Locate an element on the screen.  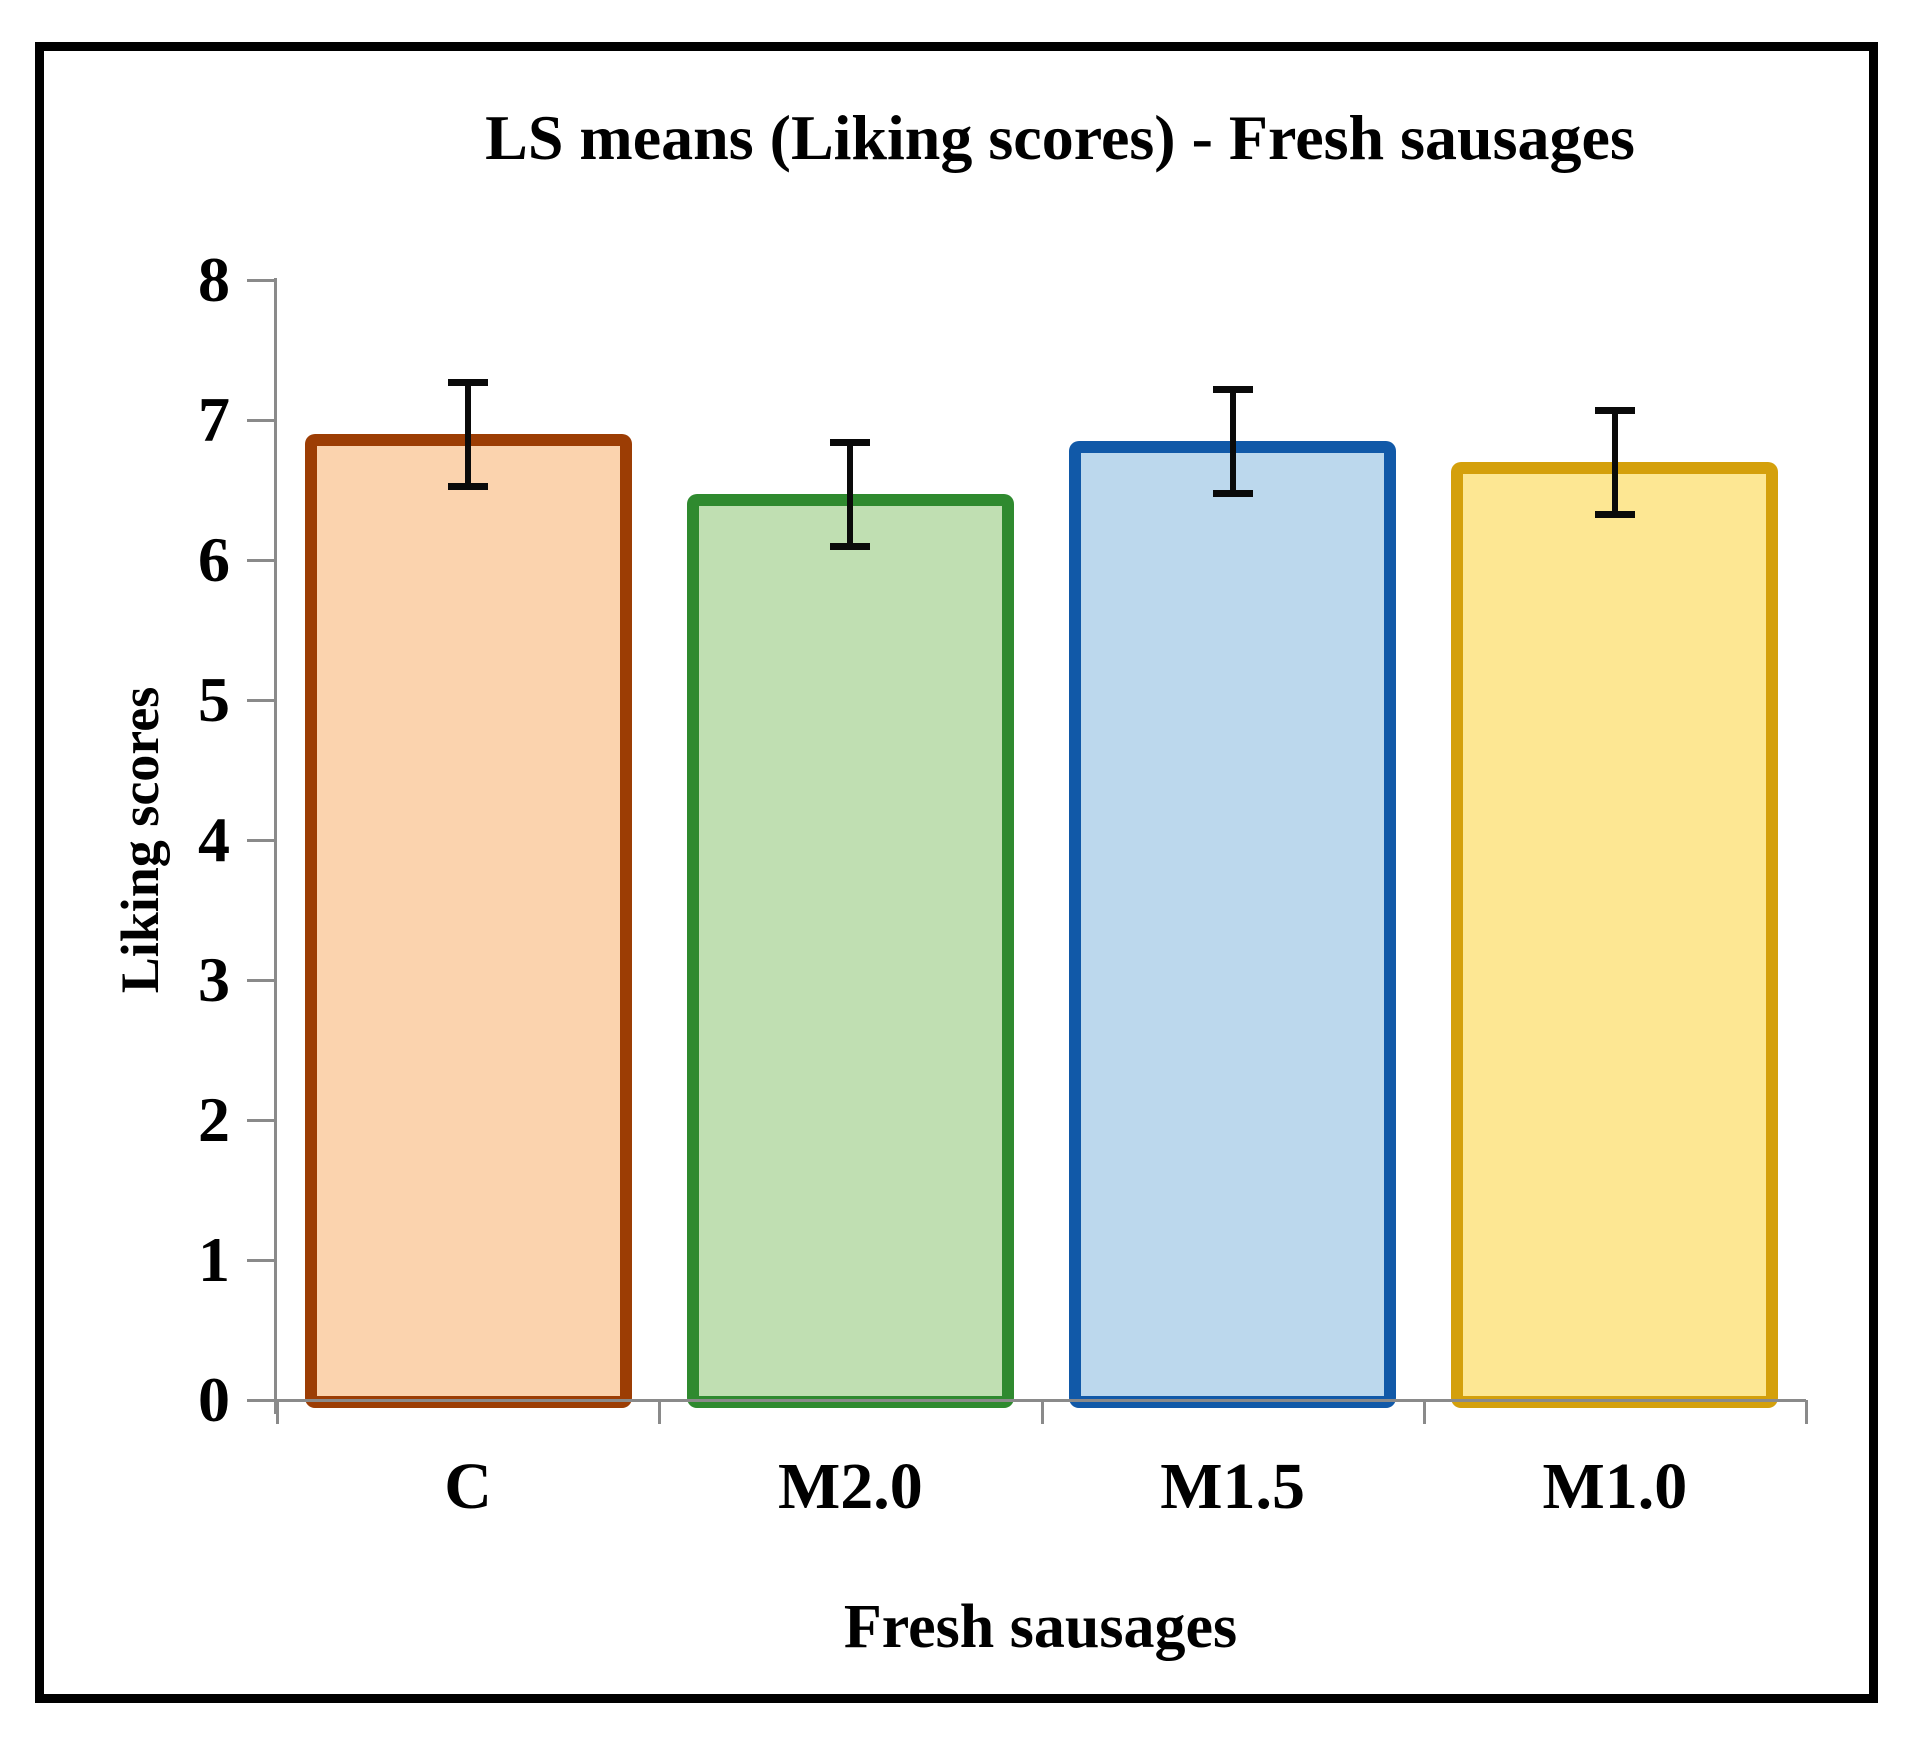
error-bar-bottom-cap-M1.5 is located at coordinates (1232, 493).